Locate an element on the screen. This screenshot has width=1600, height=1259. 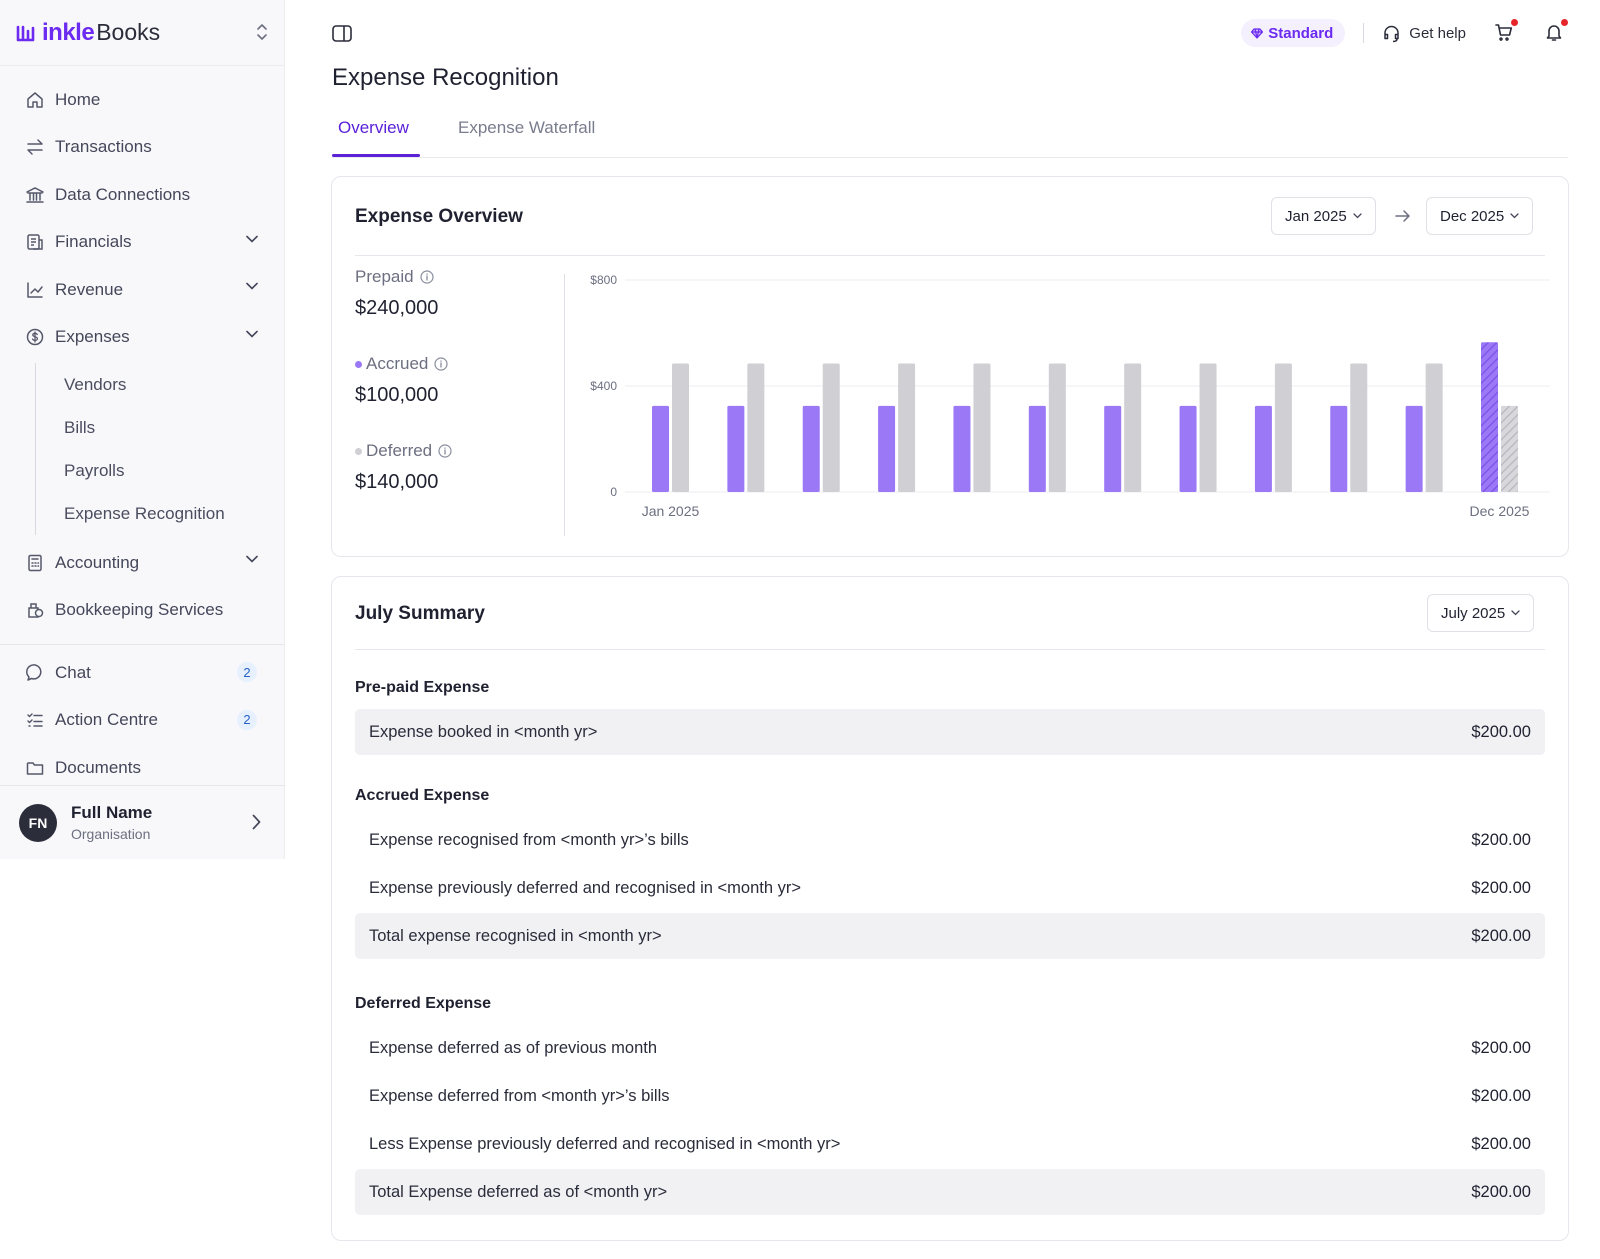
sidebar-subitem-vendors: Vendors is located at coordinates (95, 384).